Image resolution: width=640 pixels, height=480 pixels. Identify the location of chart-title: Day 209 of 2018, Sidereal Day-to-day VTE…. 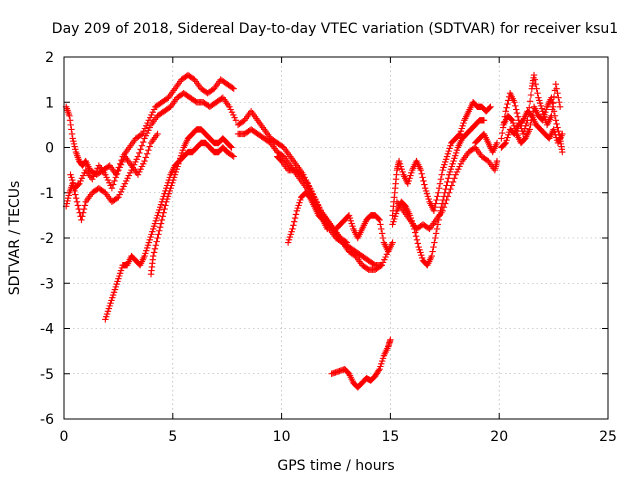
(335, 29).